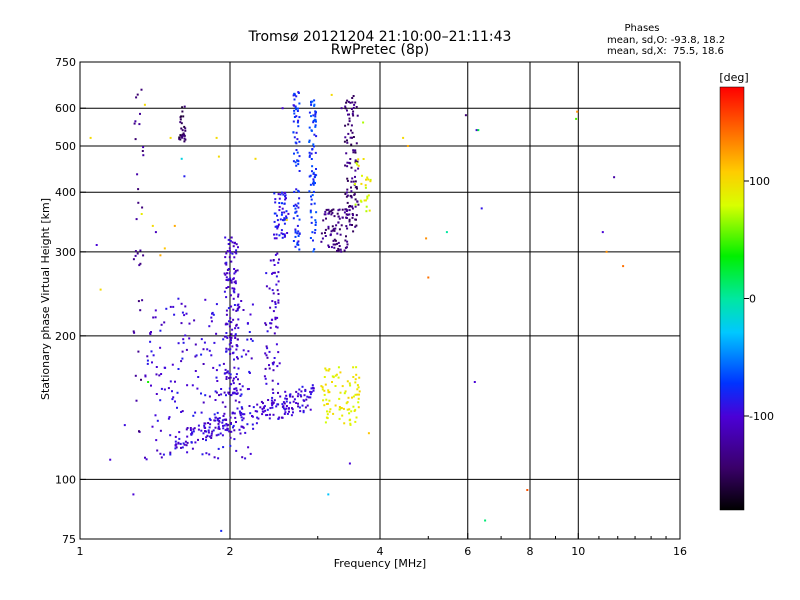 The image size is (800, 600). What do you see at coordinates (732, 298) in the screenshot?
I see `colorbar-gradient` at bounding box center [732, 298].